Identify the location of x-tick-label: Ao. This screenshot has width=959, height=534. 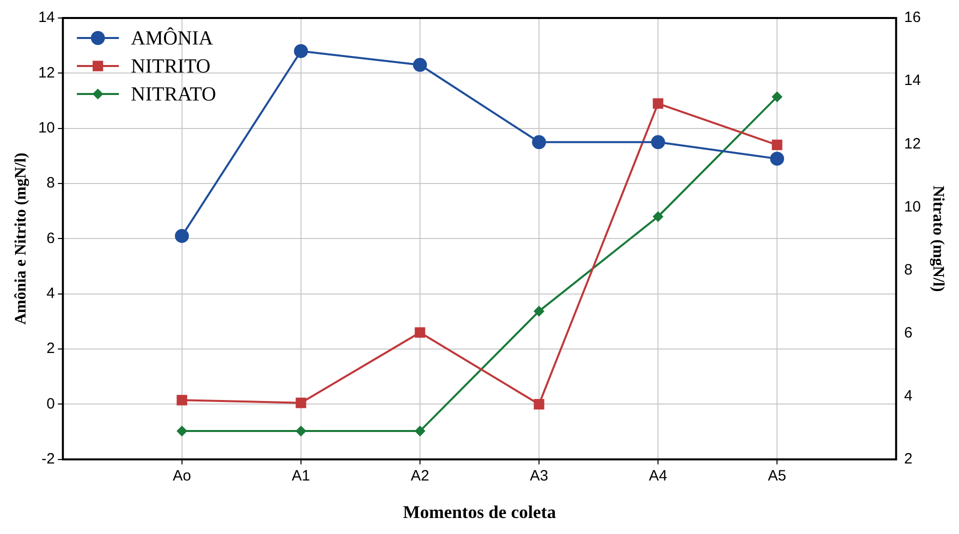
(182, 476).